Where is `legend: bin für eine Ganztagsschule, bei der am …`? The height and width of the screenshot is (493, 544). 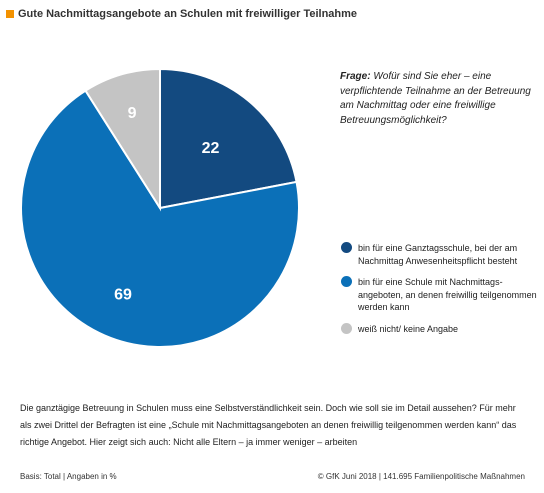
legend: bin für eine Ganztagsschule, bei der am … is located at coordinates (439, 293).